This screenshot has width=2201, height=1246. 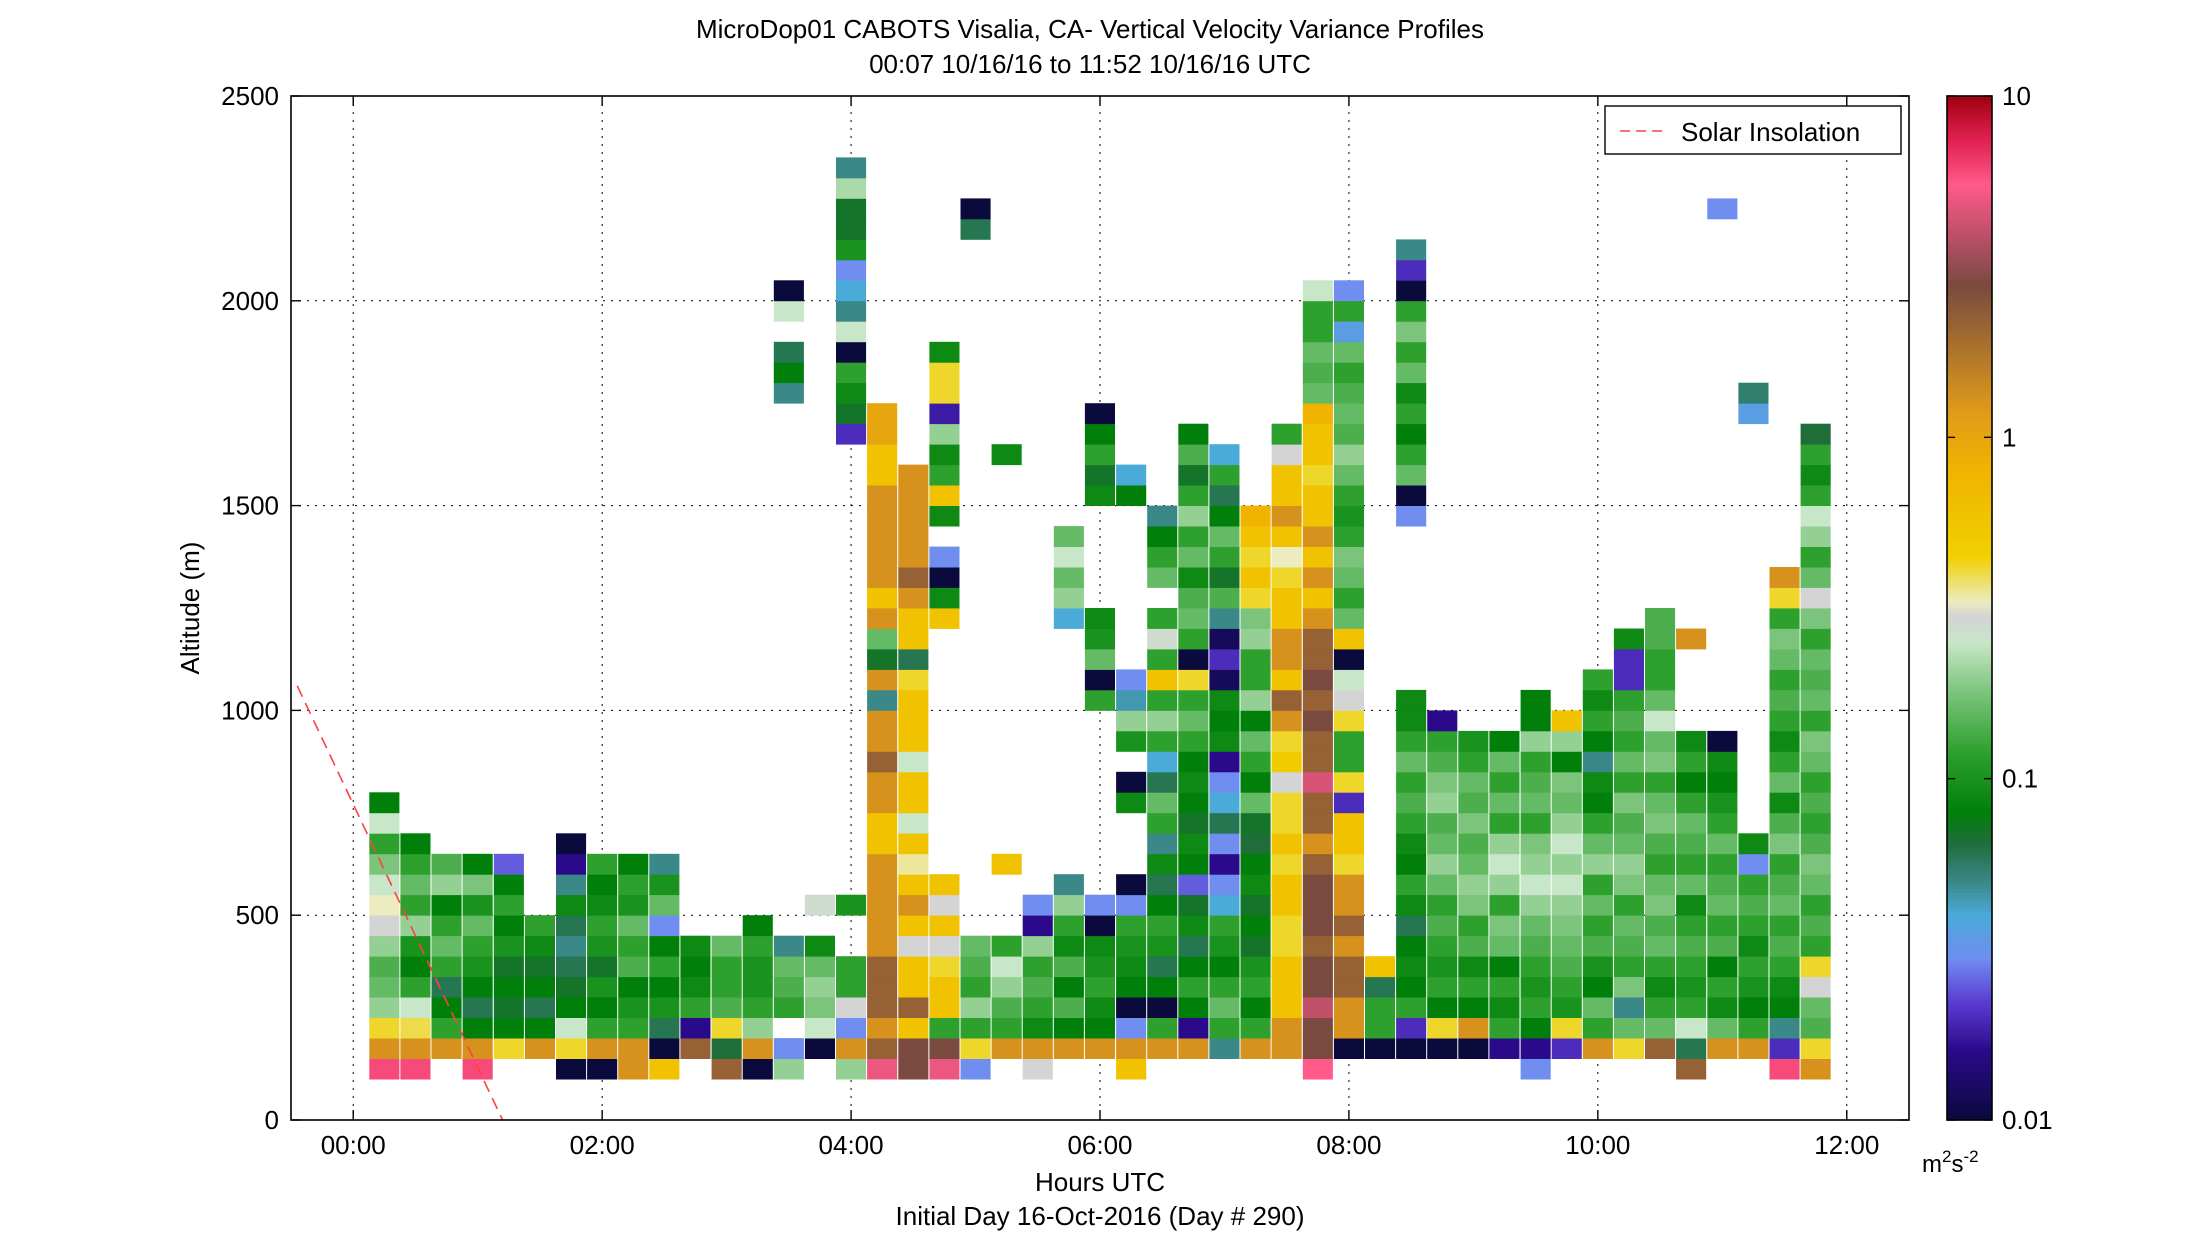 I want to click on y-tick-label: 1500, so click(x=250, y=506).